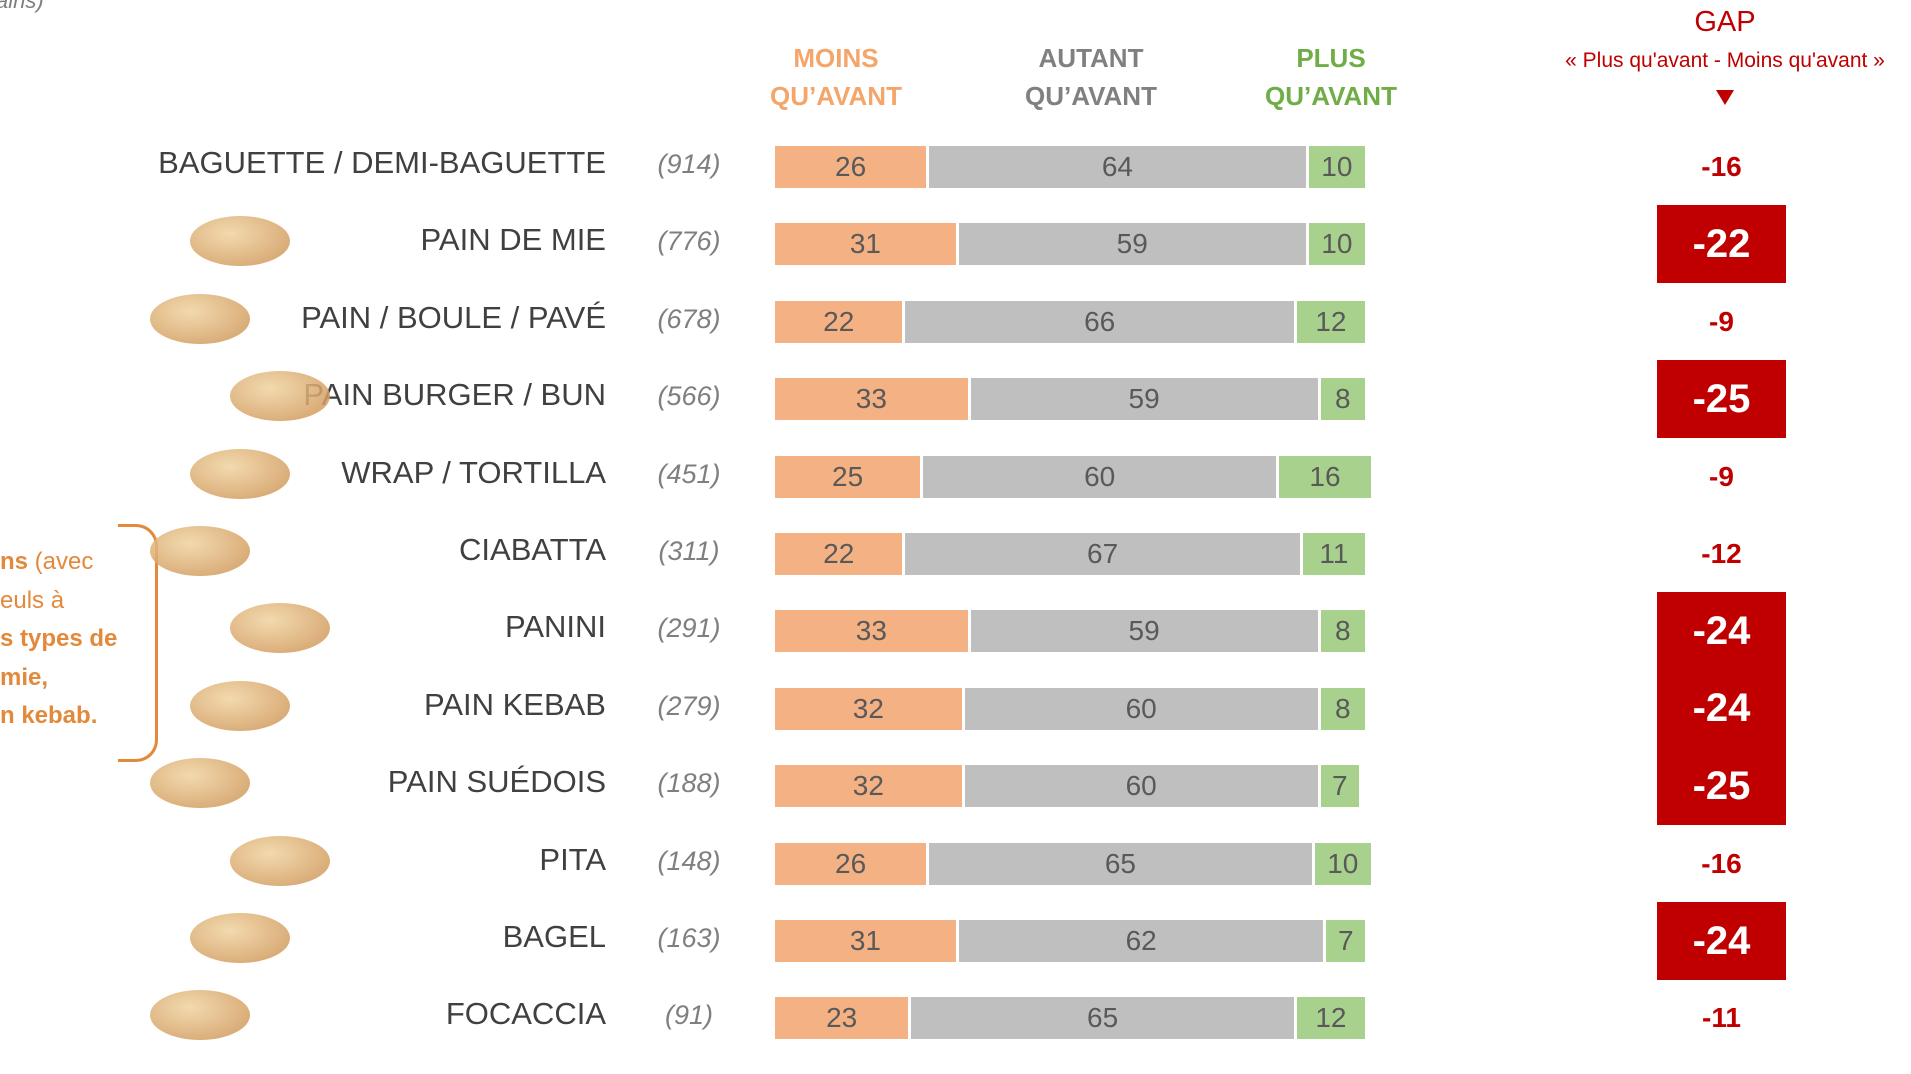 The width and height of the screenshot is (1911, 1074). I want to click on bar-segment: 23, so click(843, 1018).